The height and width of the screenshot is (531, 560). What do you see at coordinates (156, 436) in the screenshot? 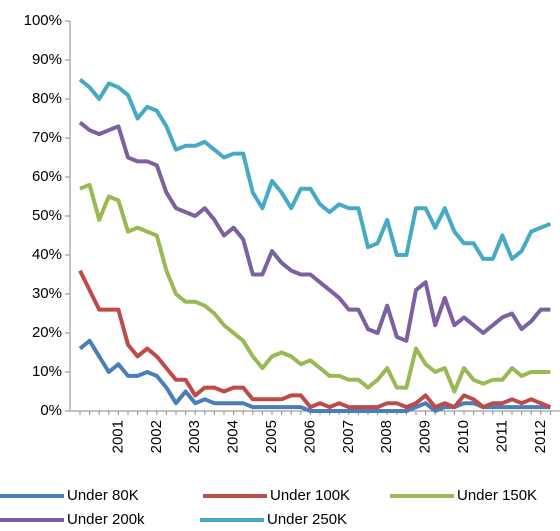
I see `x-tick-label: 2002` at bounding box center [156, 436].